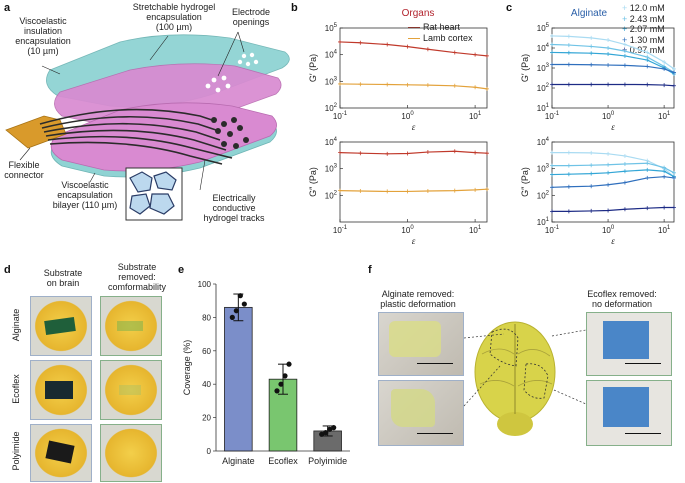  Describe the element at coordinates (136, 277) in the screenshot. I see `col-removed-label: Substrate removed: comformability` at that location.